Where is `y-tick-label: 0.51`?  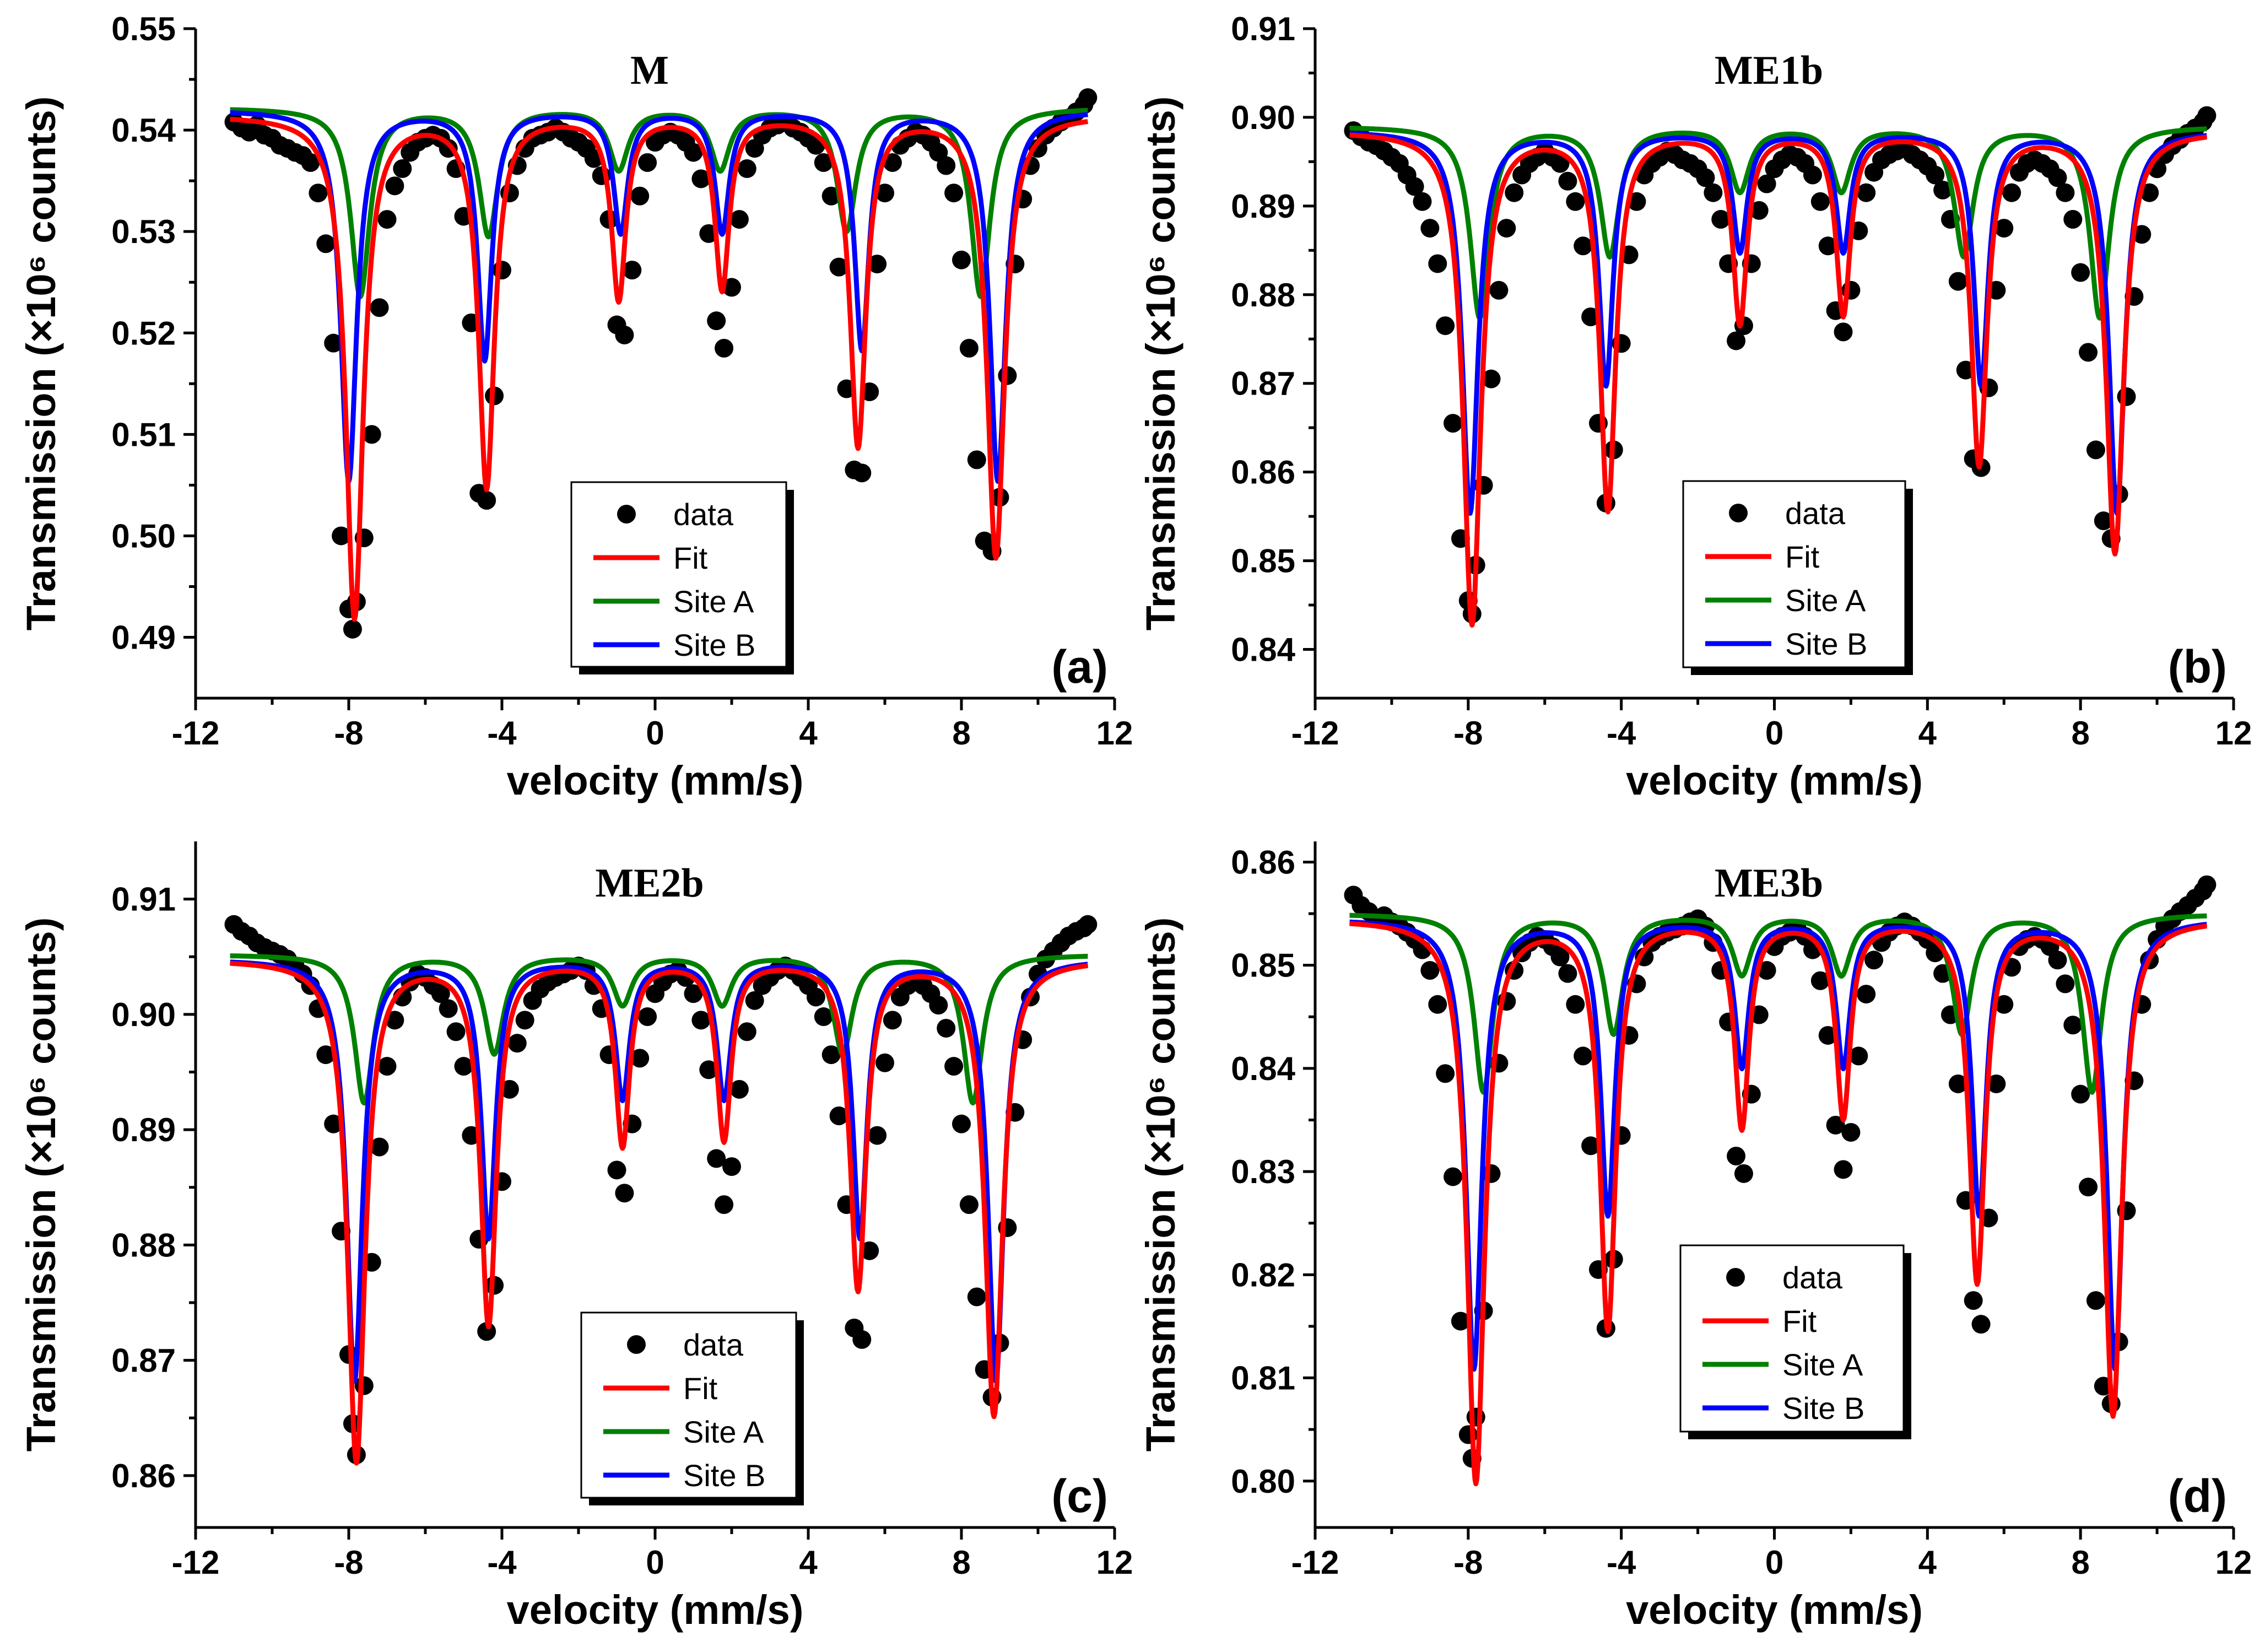
y-tick-label: 0.51 is located at coordinates (144, 434).